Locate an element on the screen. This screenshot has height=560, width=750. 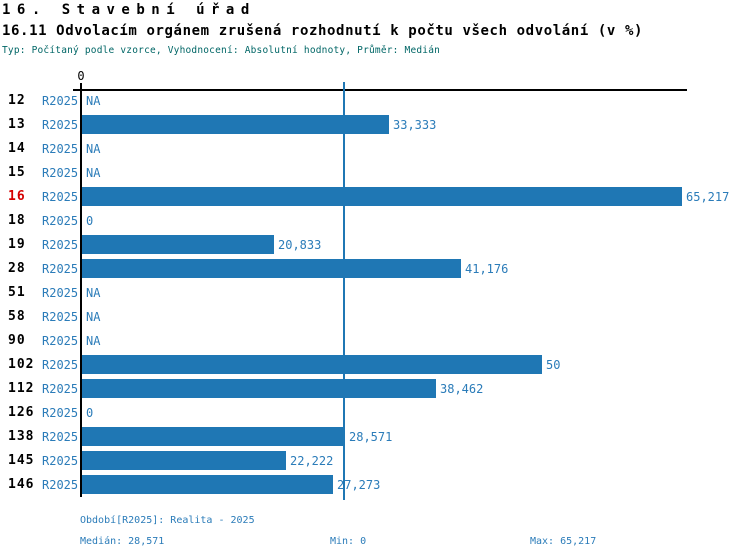
table-row: 102 R2025 50 is located at coordinates (375, 365).